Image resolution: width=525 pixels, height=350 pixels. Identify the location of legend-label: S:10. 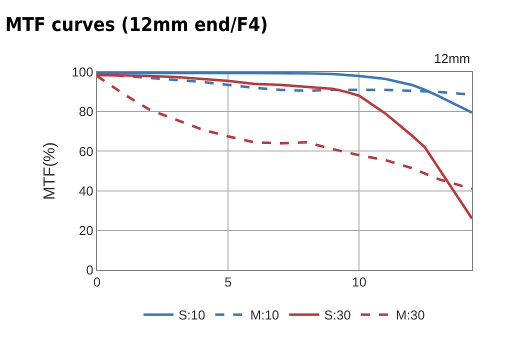
(192, 315).